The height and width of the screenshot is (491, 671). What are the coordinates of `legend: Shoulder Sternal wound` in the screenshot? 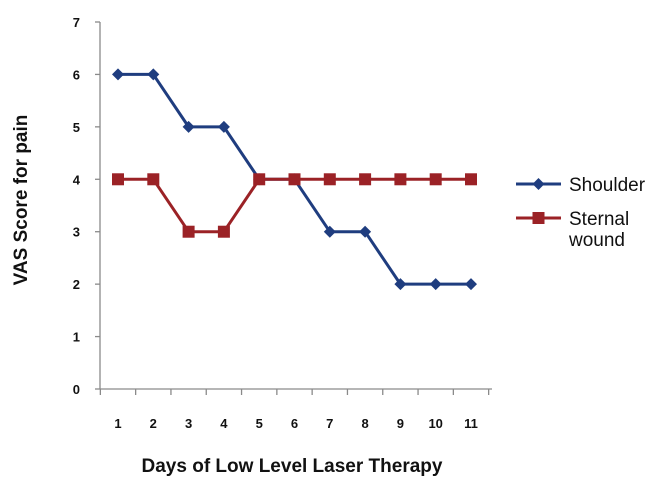 It's located at (581, 213).